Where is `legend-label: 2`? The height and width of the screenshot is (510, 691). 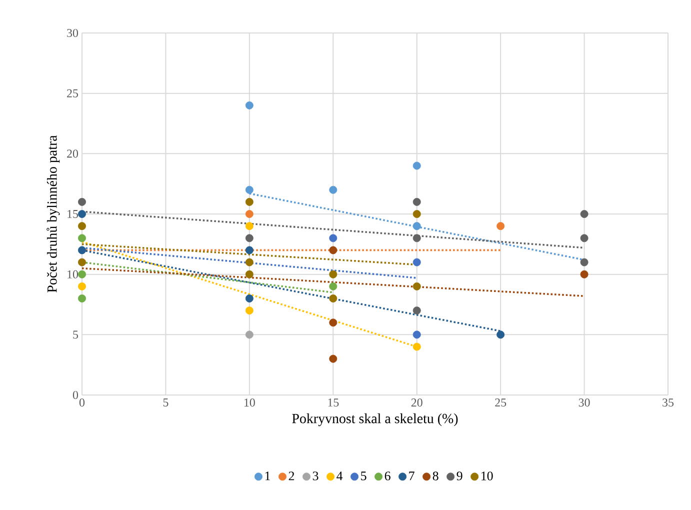 legend-label: 2 is located at coordinates (291, 476).